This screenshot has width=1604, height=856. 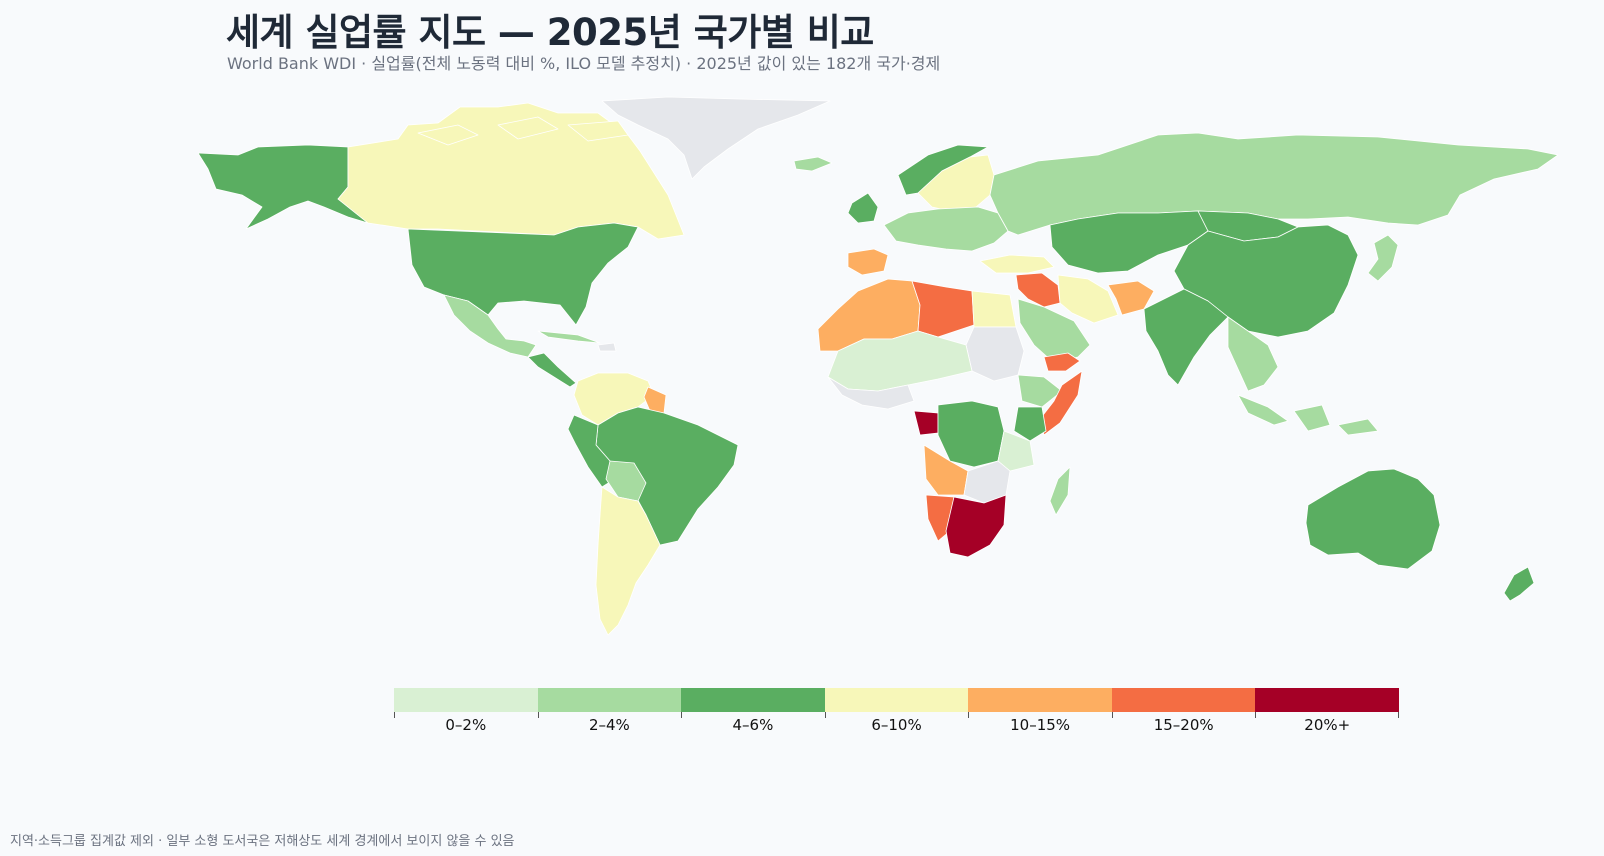 What do you see at coordinates (1183, 725) in the screenshot?
I see `legend-label: 15–20%` at bounding box center [1183, 725].